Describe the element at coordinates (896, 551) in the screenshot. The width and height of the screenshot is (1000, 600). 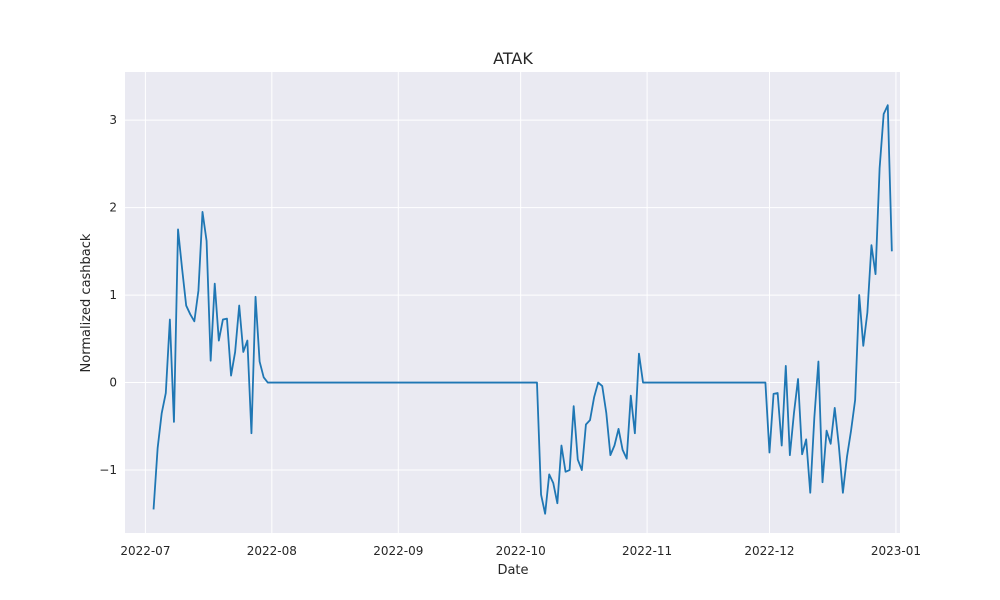
I see `x-tick-label: 2023-01` at that location.